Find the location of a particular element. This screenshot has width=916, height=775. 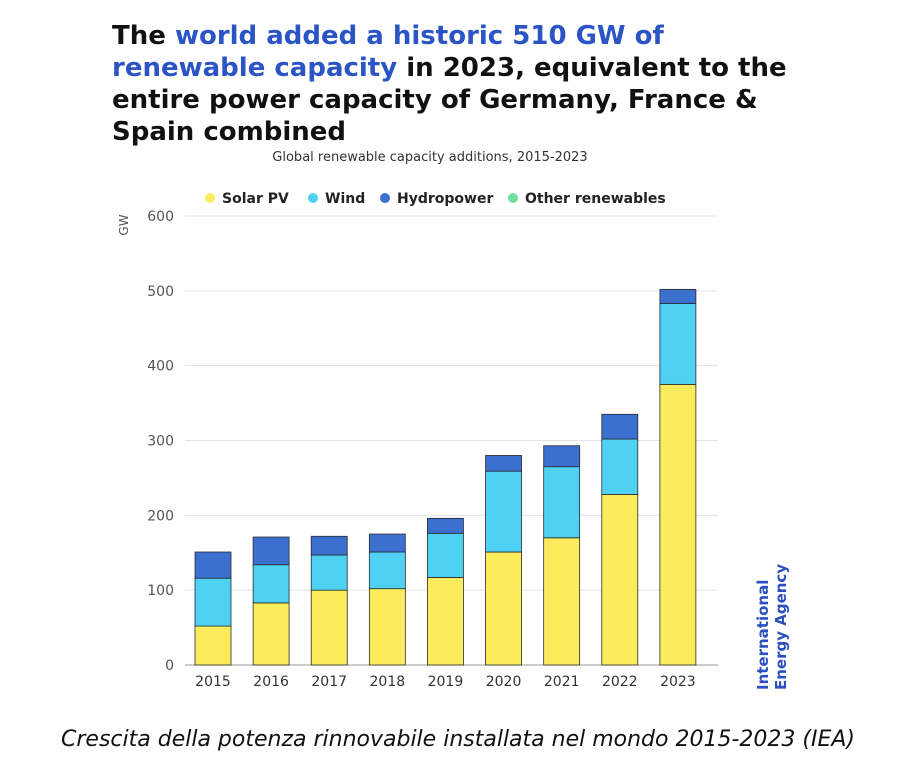

y-tick-label: 400 is located at coordinates (160, 367).